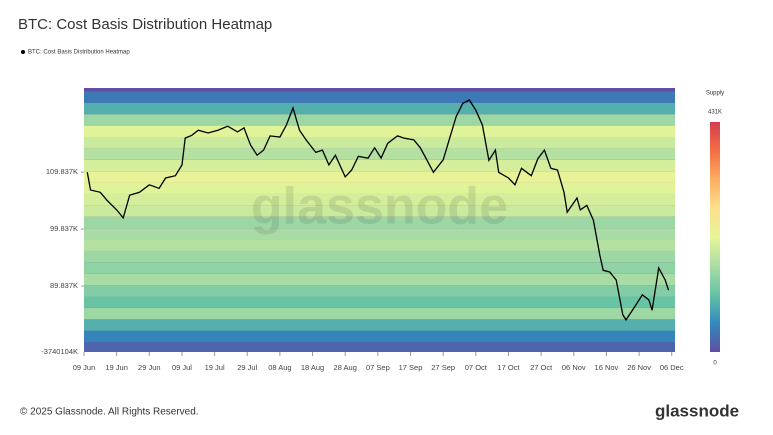  Describe the element at coordinates (23, 52) in the screenshot. I see `legend-marker` at that location.